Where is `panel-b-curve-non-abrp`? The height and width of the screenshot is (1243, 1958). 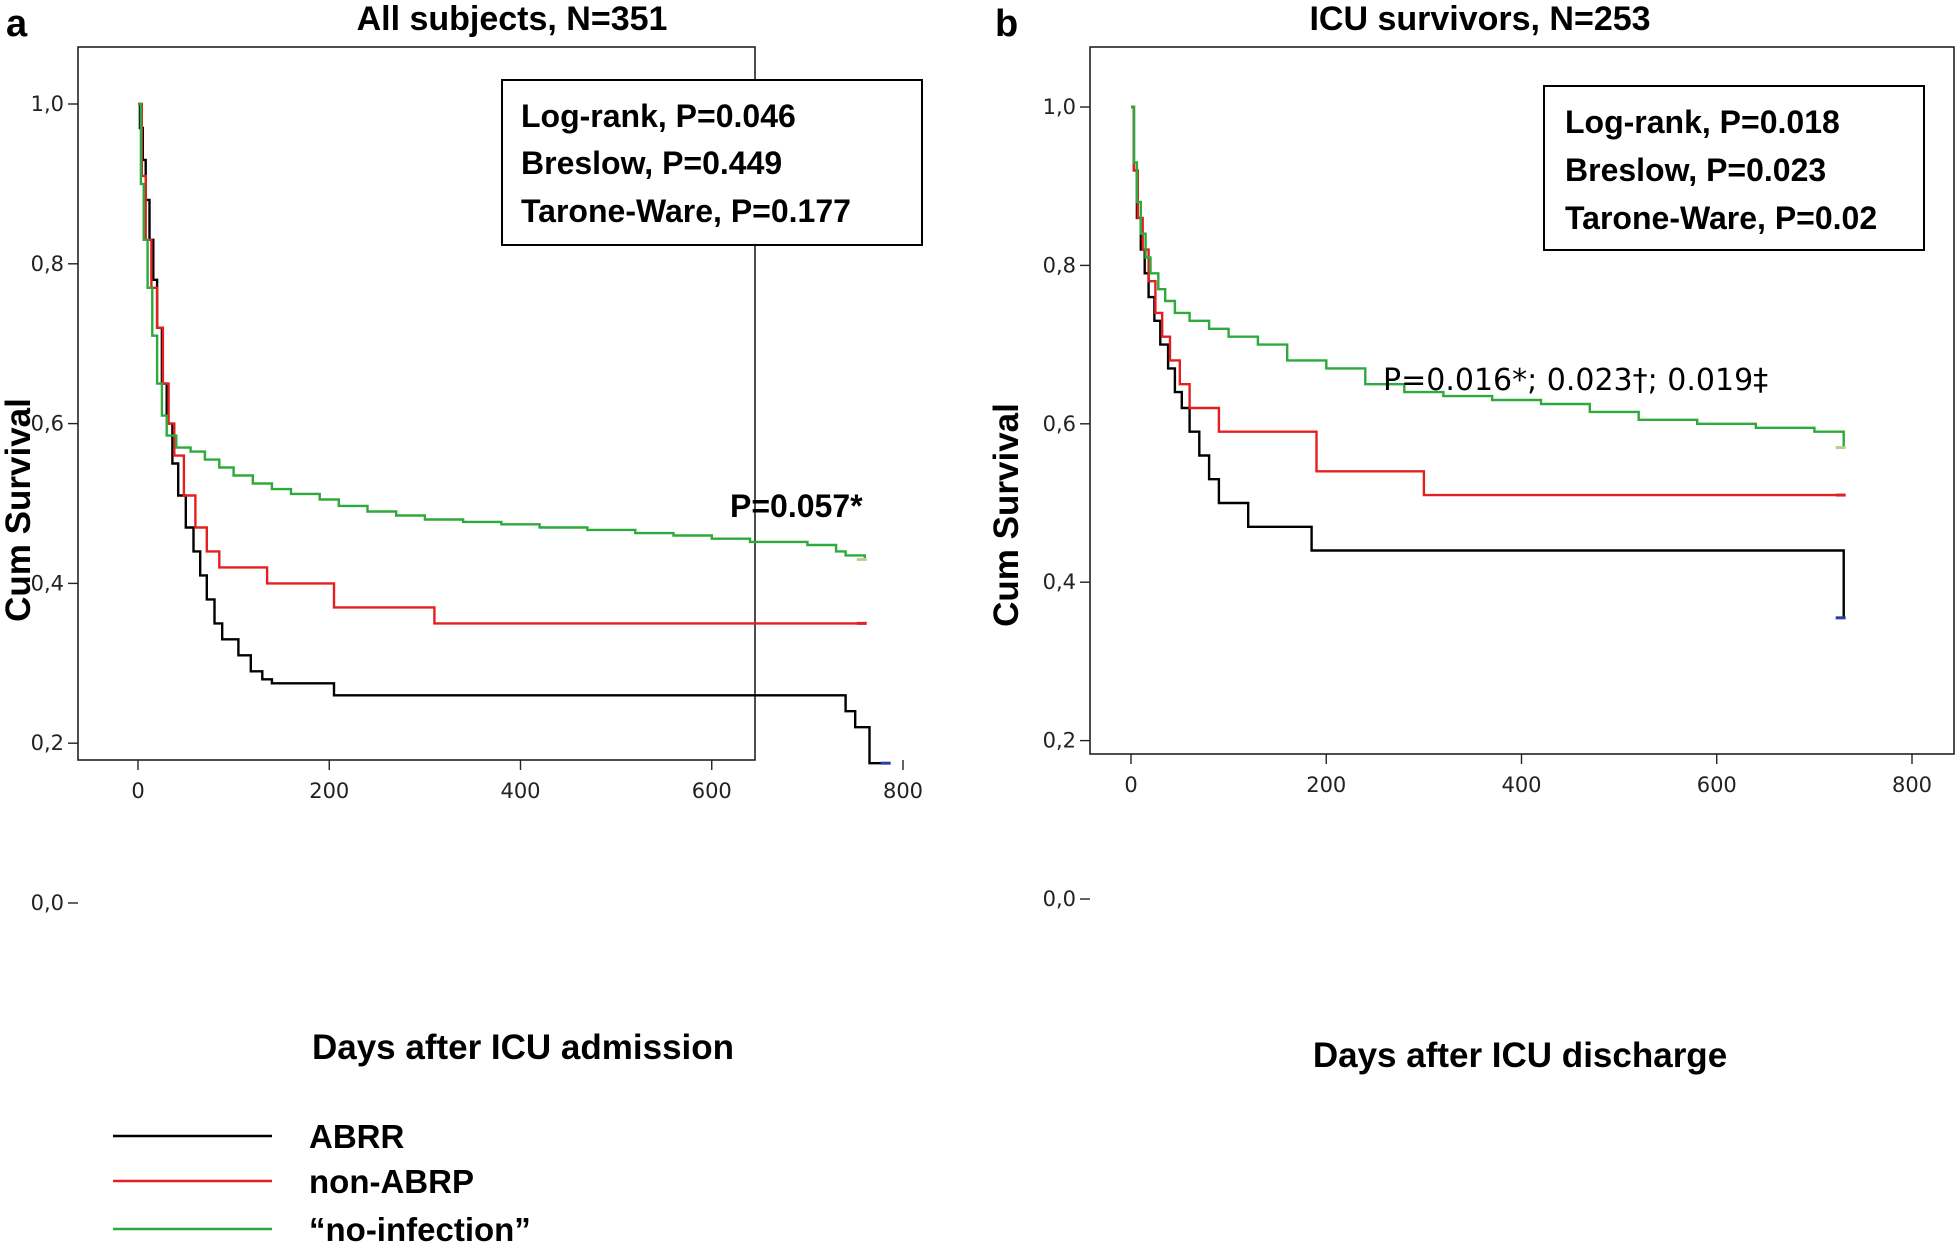
panel-b-curve-non-abrp is located at coordinates (1487, 301).